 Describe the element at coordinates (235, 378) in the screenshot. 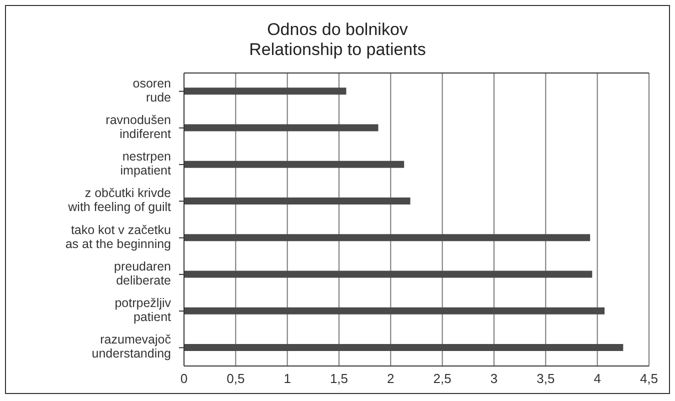

I see `x-tick-label: 0,5` at that location.